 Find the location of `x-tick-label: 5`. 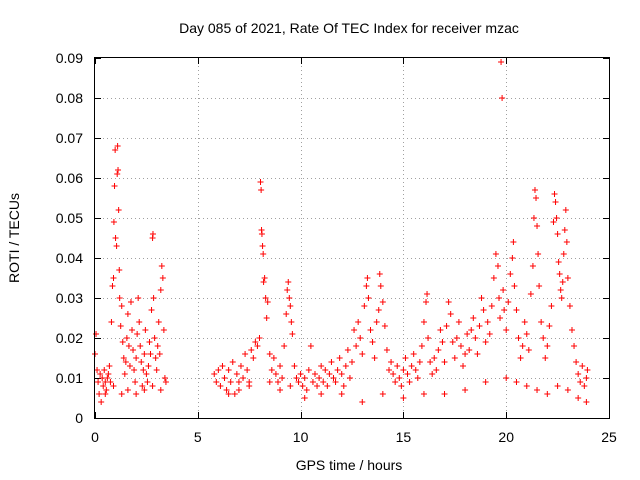

x-tick-label: 5 is located at coordinates (198, 437).